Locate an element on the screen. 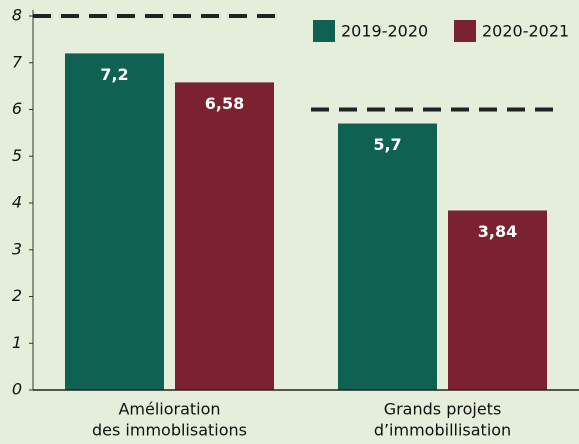 This screenshot has width=579, height=444. value-label: 5,7 is located at coordinates (387, 144).